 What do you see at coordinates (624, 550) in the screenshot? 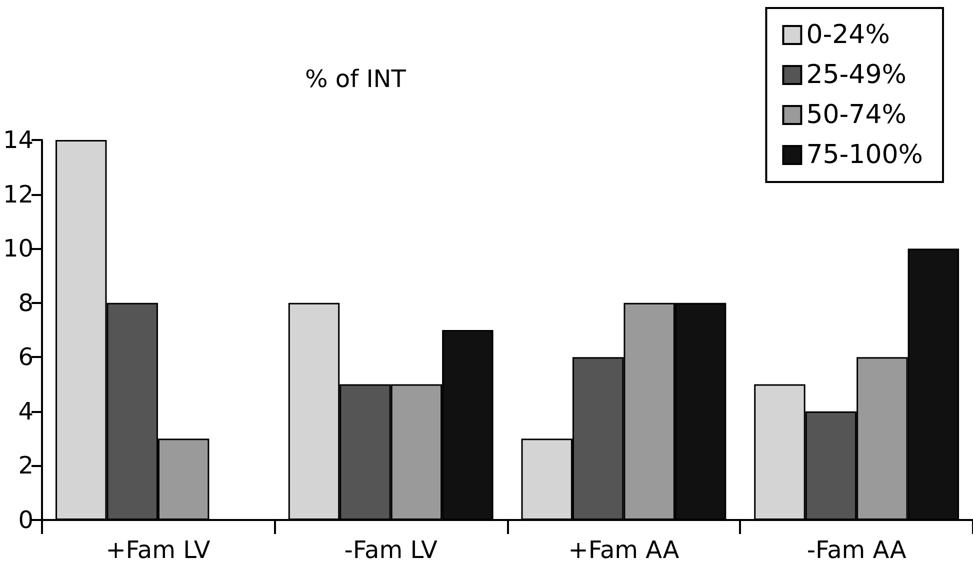
I see `x-tick-label: +Fam AA` at bounding box center [624, 550].